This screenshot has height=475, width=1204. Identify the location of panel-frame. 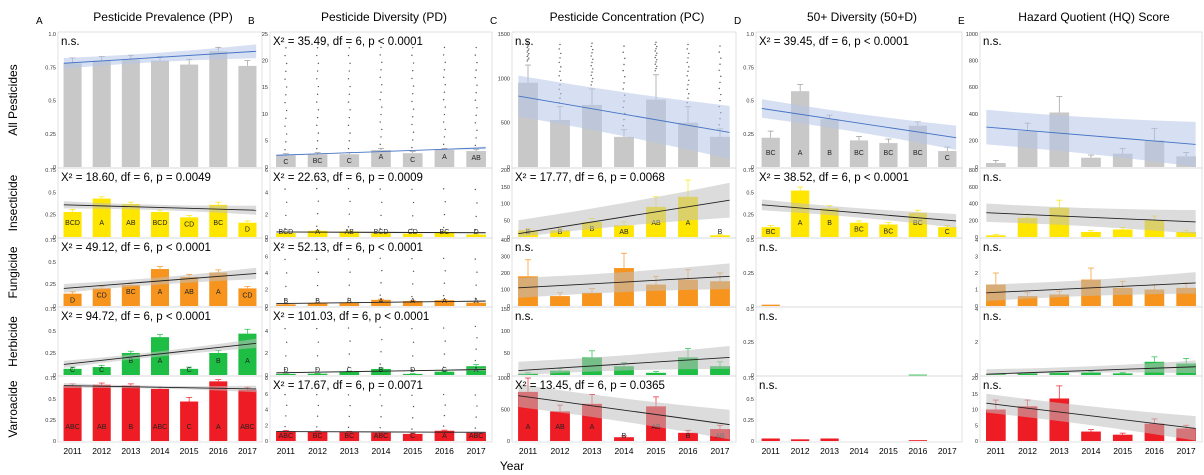
(859, 341).